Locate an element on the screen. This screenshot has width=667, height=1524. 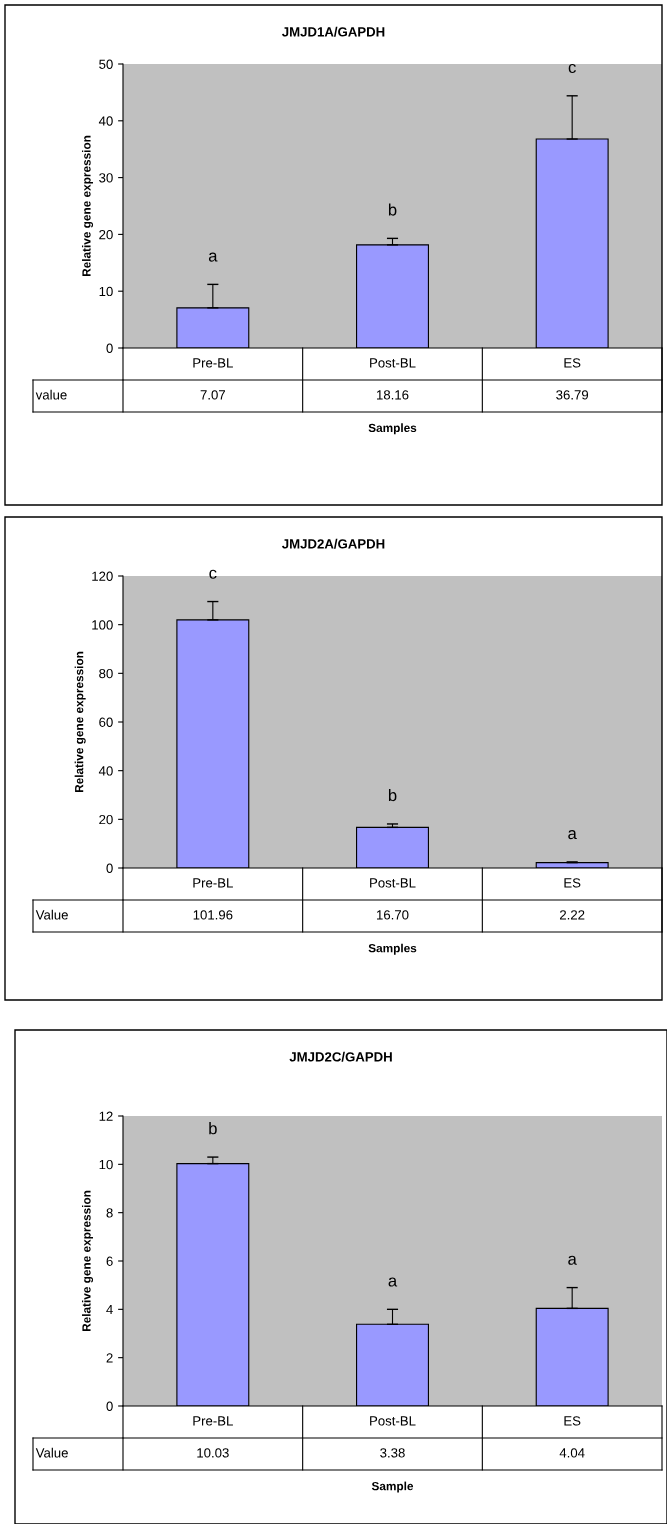
chart-title: JMJD1A/GAPDH is located at coordinates (333, 31).